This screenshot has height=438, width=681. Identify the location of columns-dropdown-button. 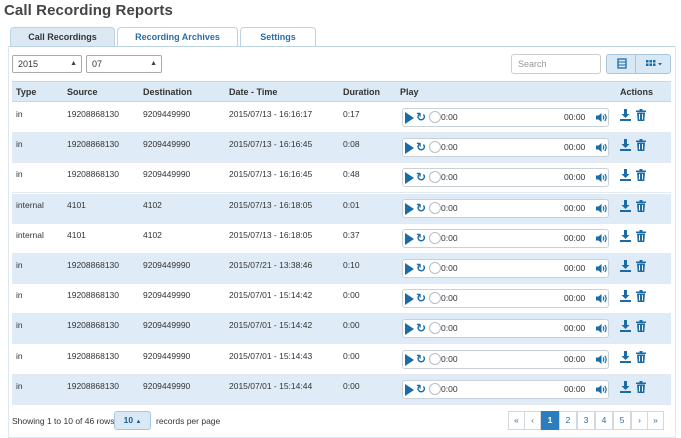
(653, 64).